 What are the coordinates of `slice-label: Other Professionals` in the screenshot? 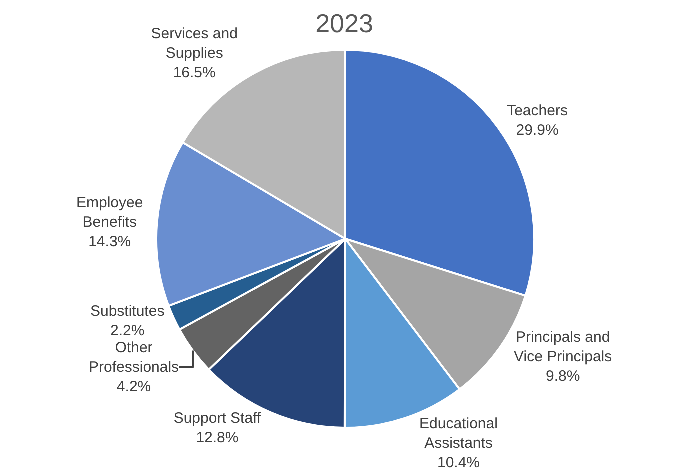 It's located at (134, 357).